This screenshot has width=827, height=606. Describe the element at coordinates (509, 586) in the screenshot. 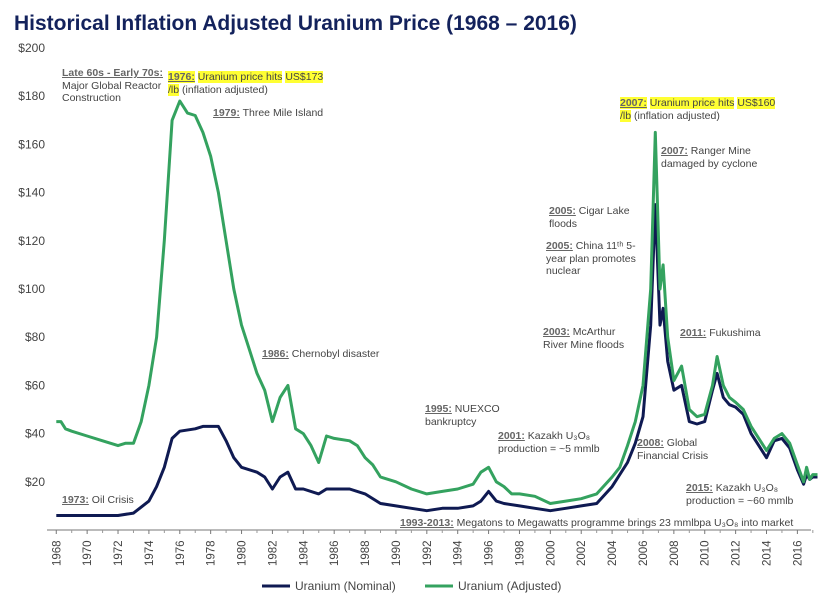

I see `legend-label: Uranium (Adjusted)` at that location.